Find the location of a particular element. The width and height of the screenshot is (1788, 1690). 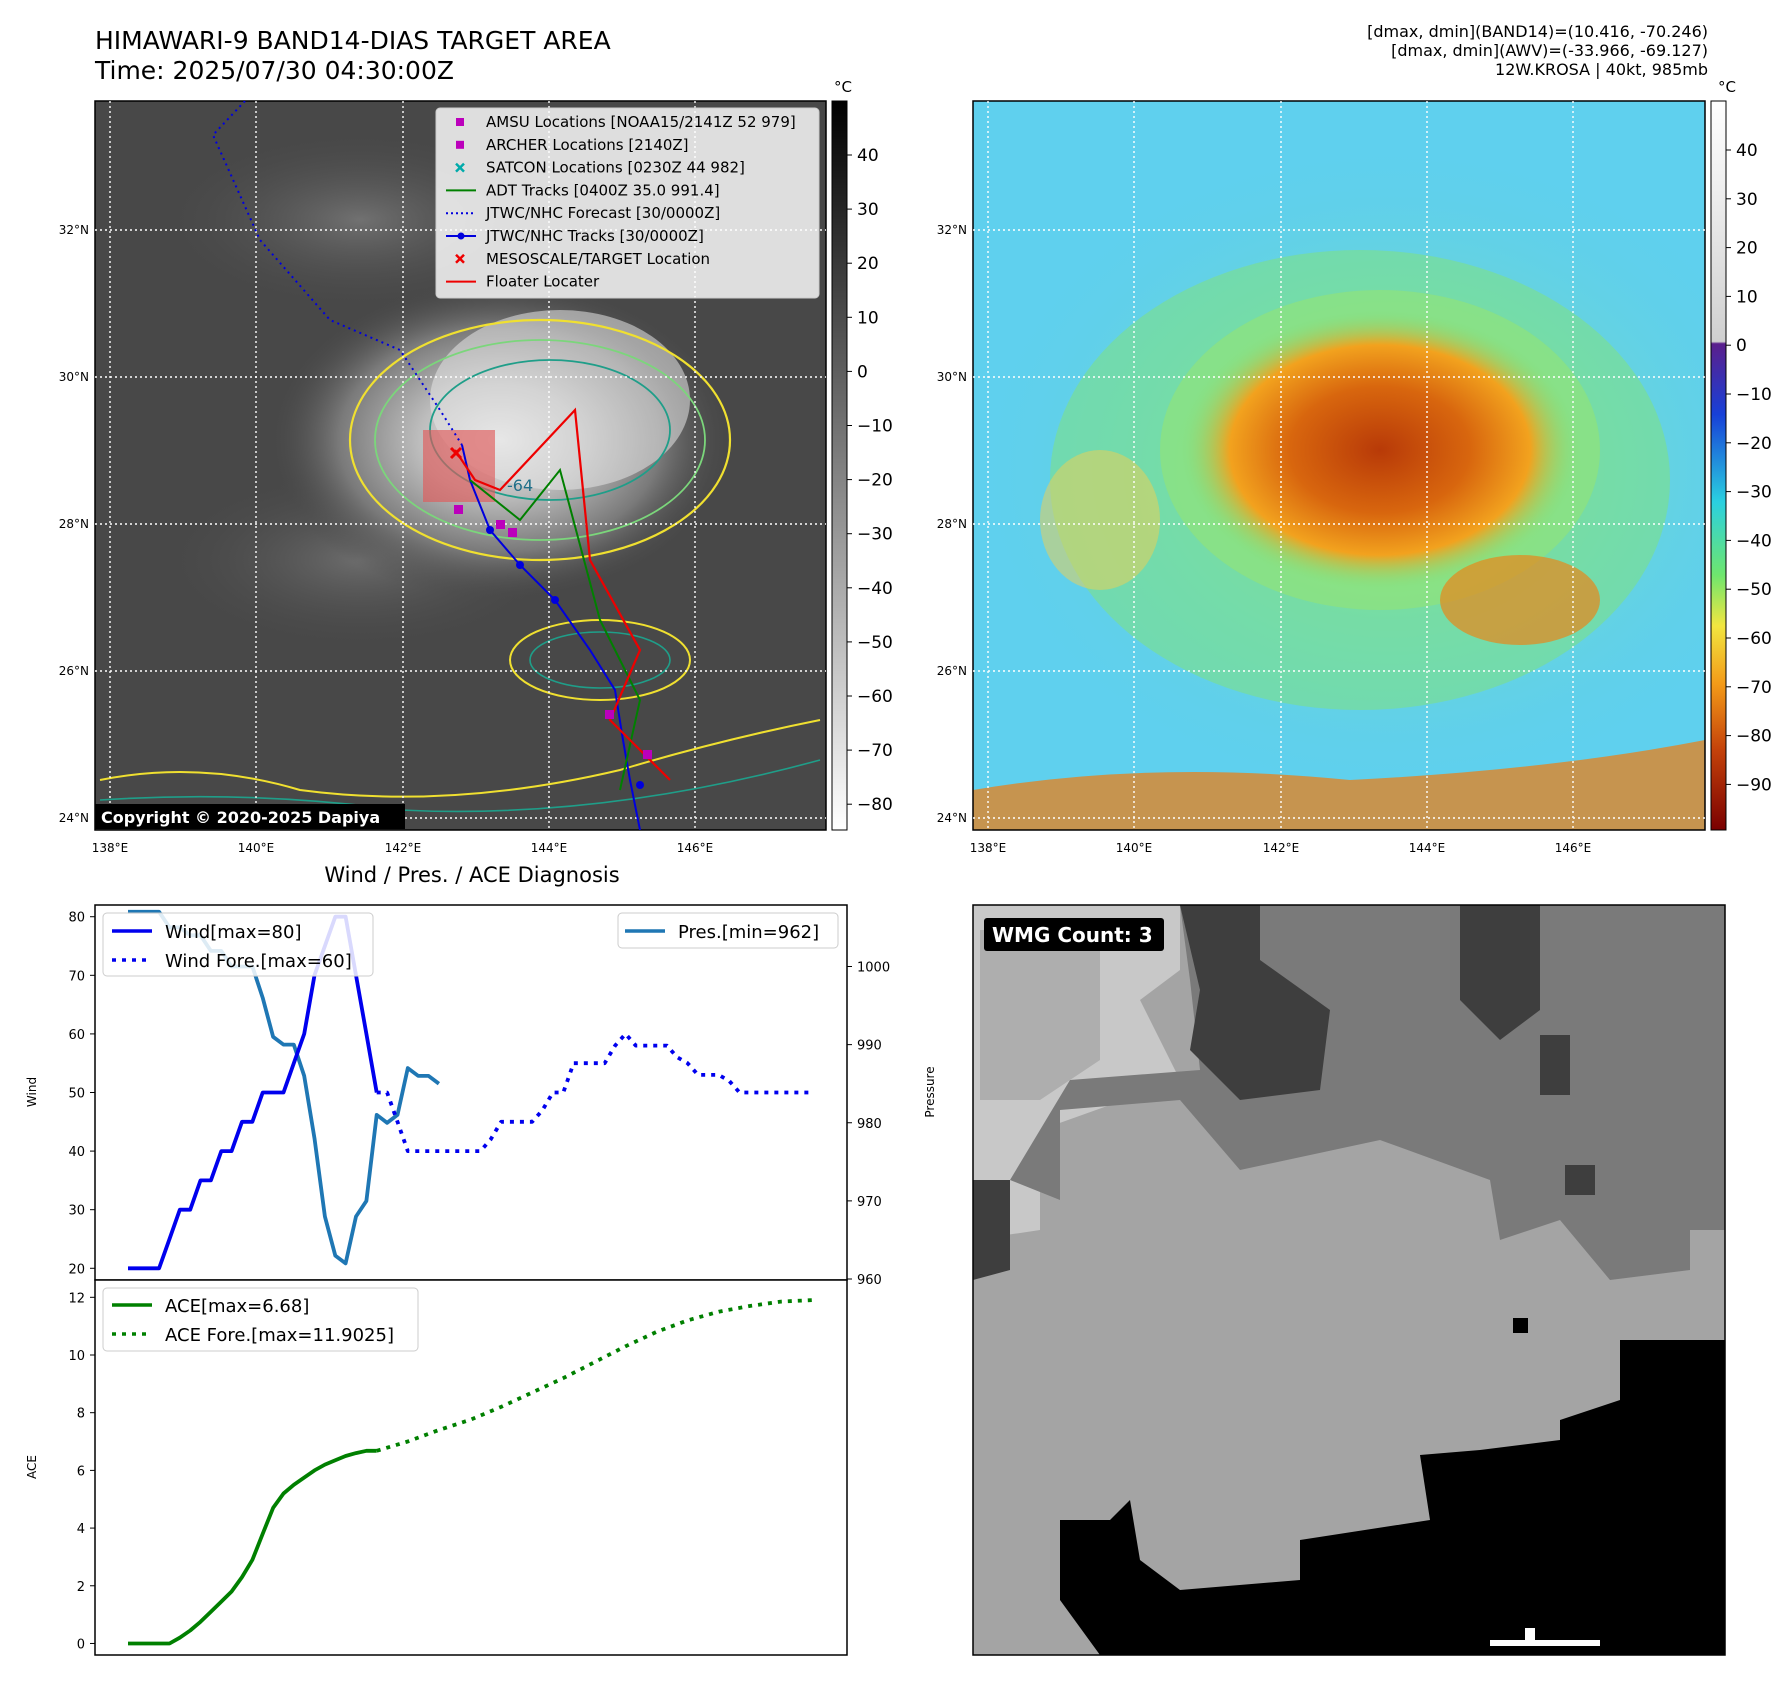

legend-entry-label: JTWC/NHC Tracks [30/0000Z] is located at coordinates (594, 236).